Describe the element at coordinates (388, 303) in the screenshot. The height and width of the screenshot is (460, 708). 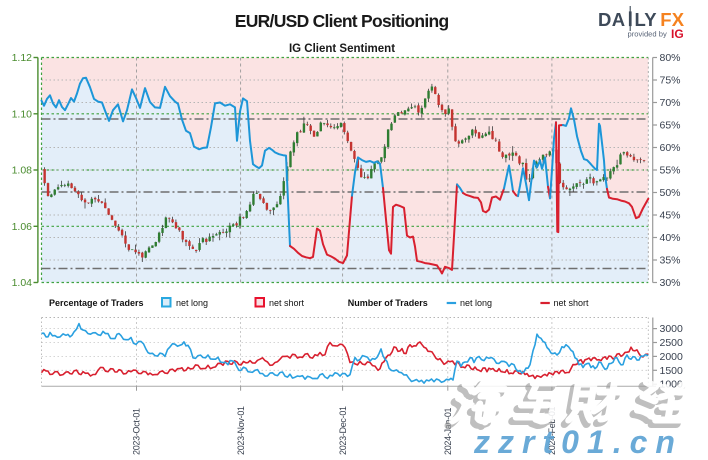
I see `svg-text: Number of Traders` at that location.